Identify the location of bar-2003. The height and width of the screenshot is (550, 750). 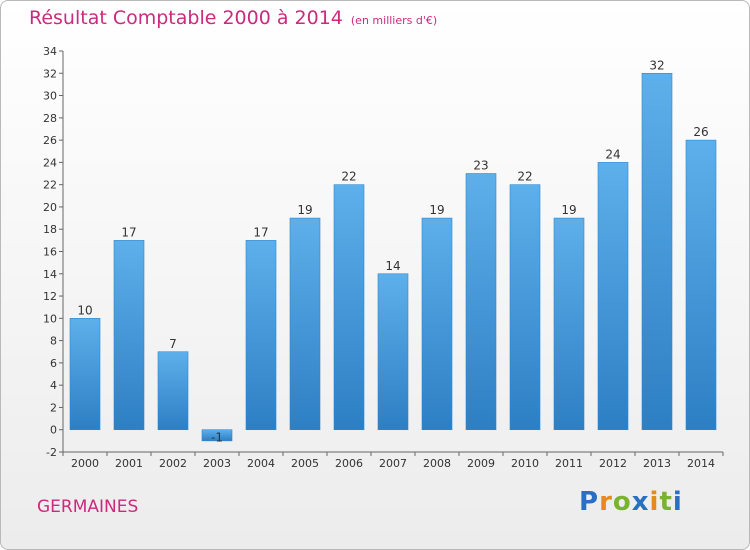
(217, 435).